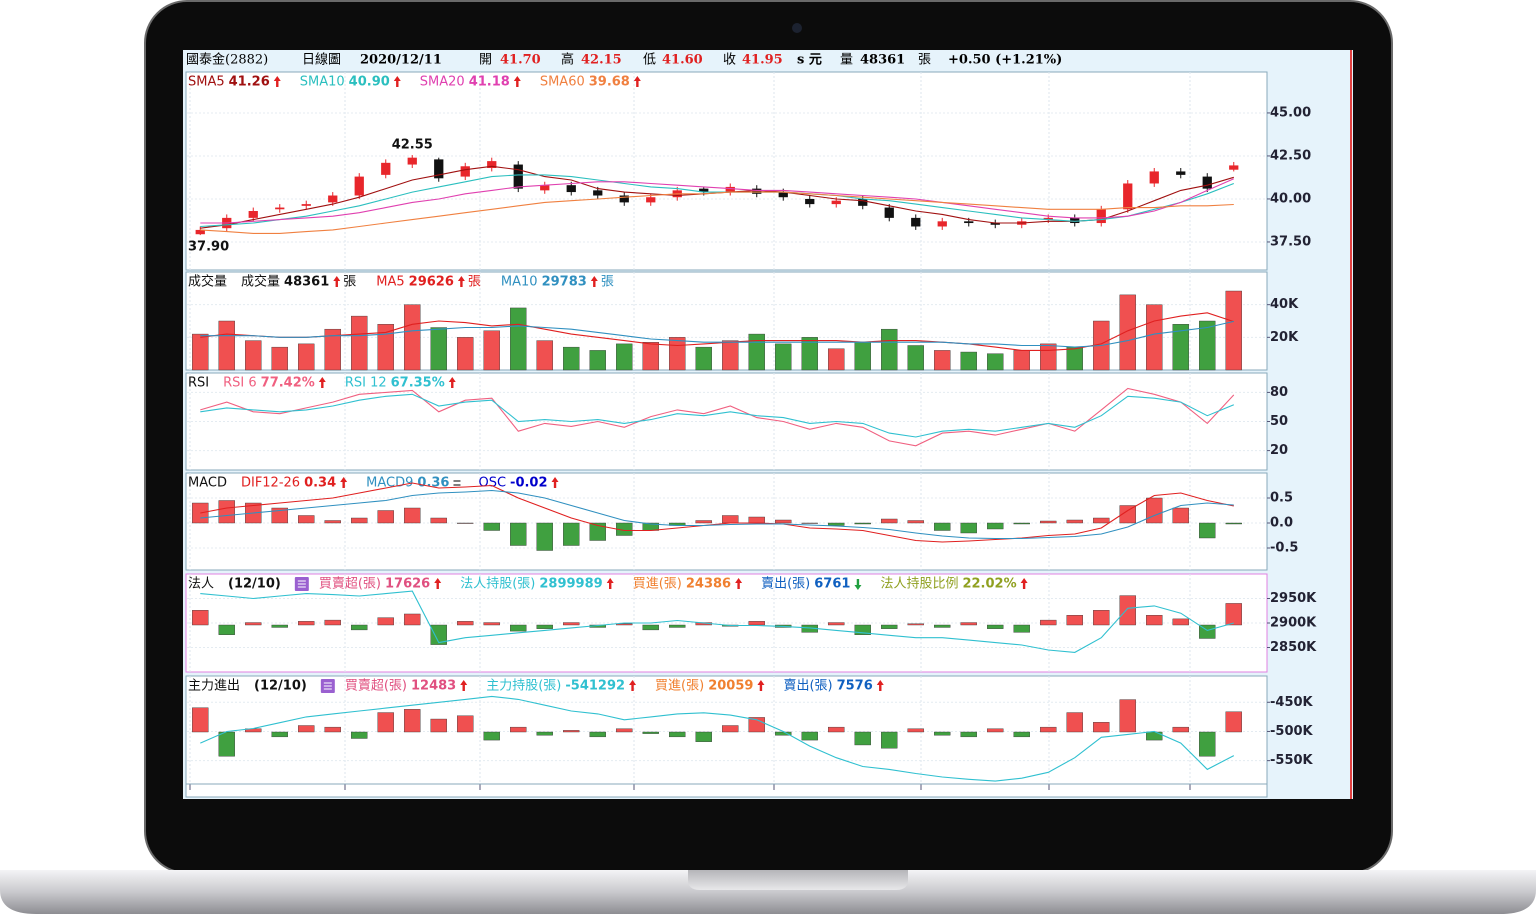 This screenshot has height=920, width=1536. I want to click on panel-title: RSI, so click(198, 383).